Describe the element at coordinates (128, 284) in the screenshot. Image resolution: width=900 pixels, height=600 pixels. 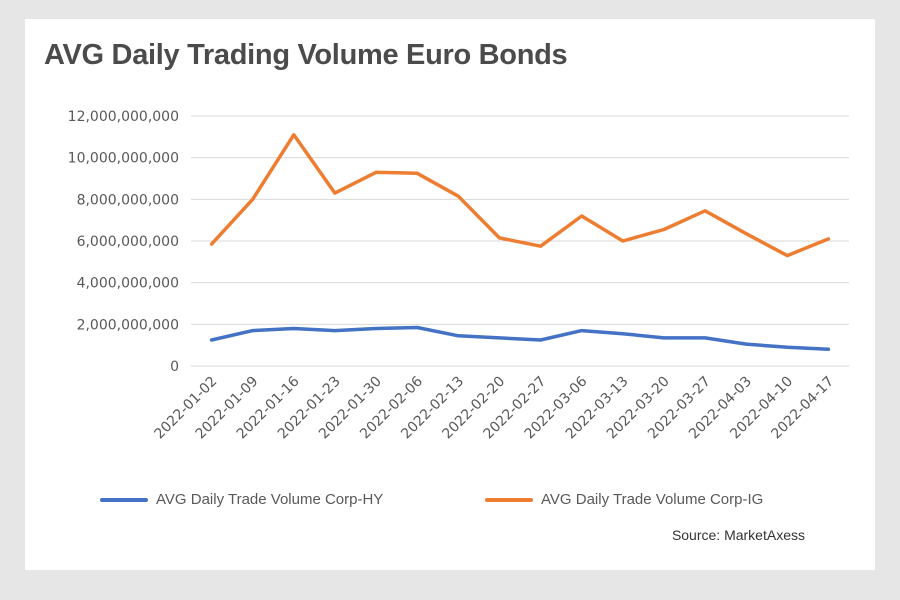
I see `y-tick-label: 4,000,000,000` at that location.